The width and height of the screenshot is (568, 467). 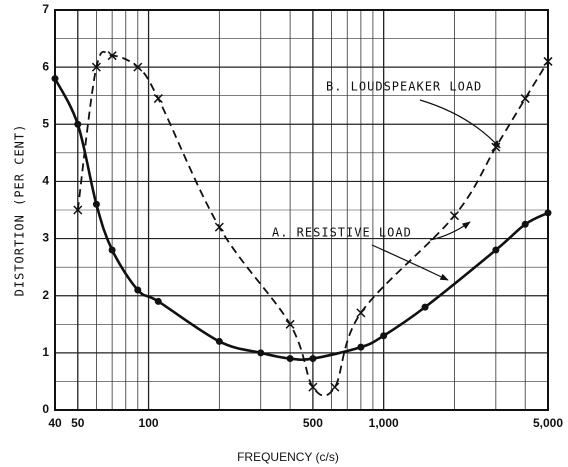 I want to click on y-tick-label: 0, so click(x=45, y=409).